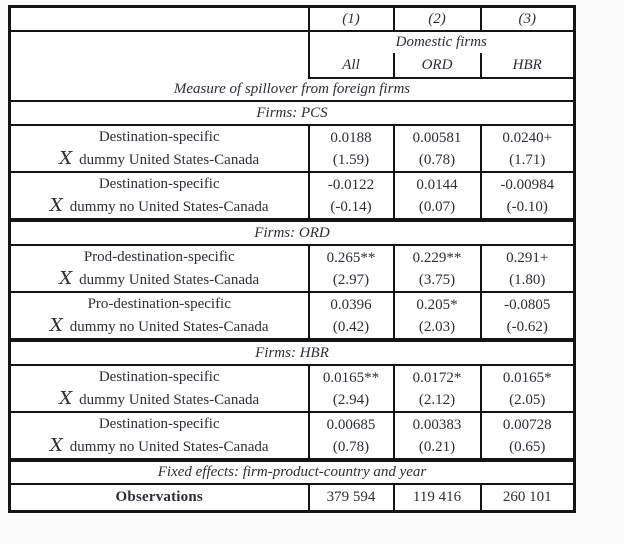 The image size is (624, 544). Describe the element at coordinates (527, 268) in the screenshot. I see `coef-cell: 0.291+ (1.80)` at that location.